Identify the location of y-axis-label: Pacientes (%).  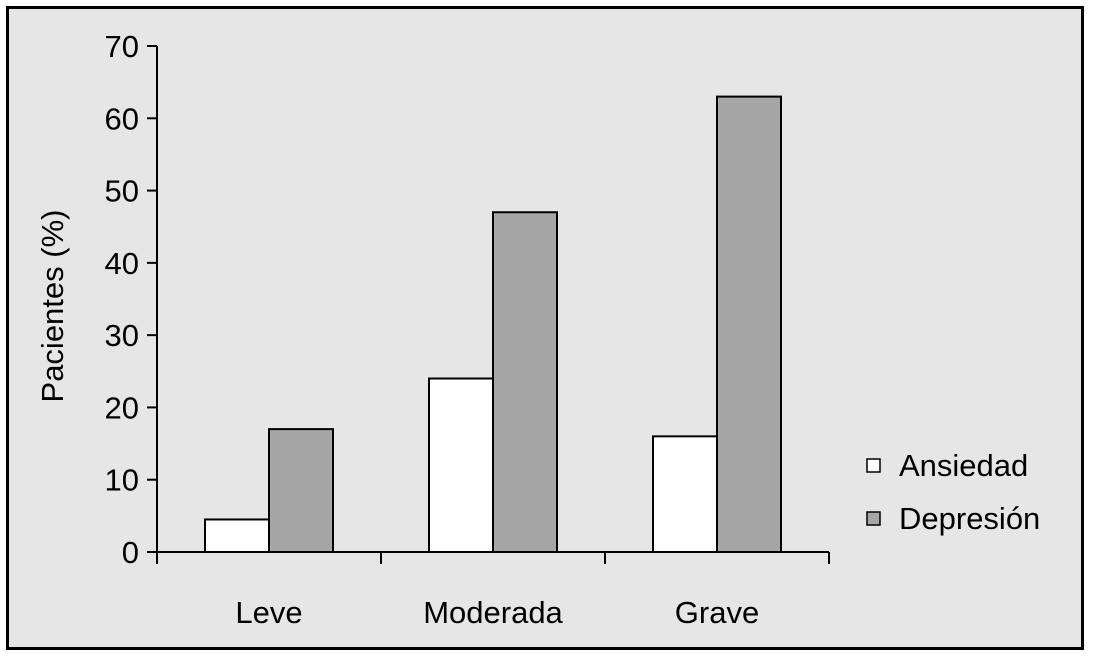
(52, 306).